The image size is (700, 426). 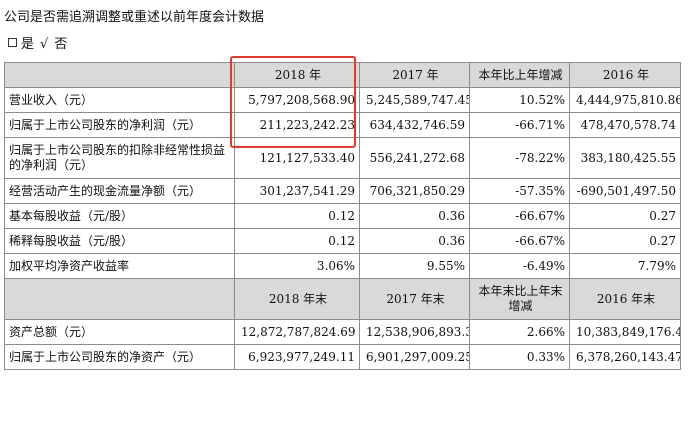 I want to click on value-cell: -57.35%, so click(x=519, y=191).